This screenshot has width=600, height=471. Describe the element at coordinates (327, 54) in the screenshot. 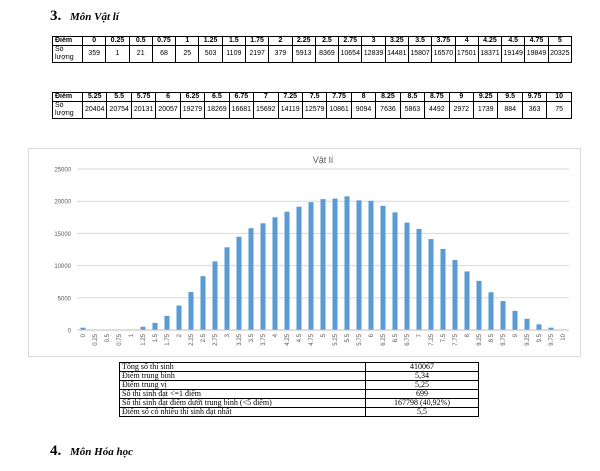

I see `count-cell: 8369` at that location.